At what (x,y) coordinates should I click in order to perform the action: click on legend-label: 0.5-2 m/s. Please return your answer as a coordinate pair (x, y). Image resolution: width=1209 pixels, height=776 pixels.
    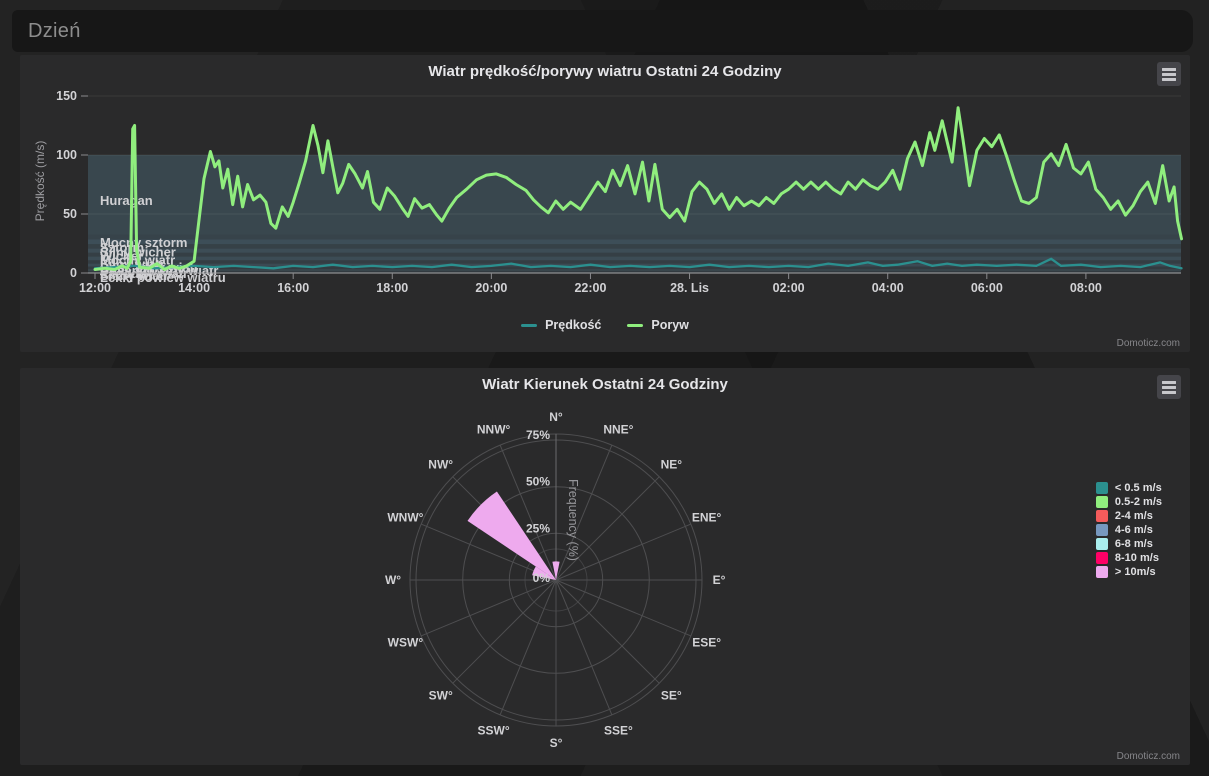
    Looking at the image, I should click on (1138, 502).